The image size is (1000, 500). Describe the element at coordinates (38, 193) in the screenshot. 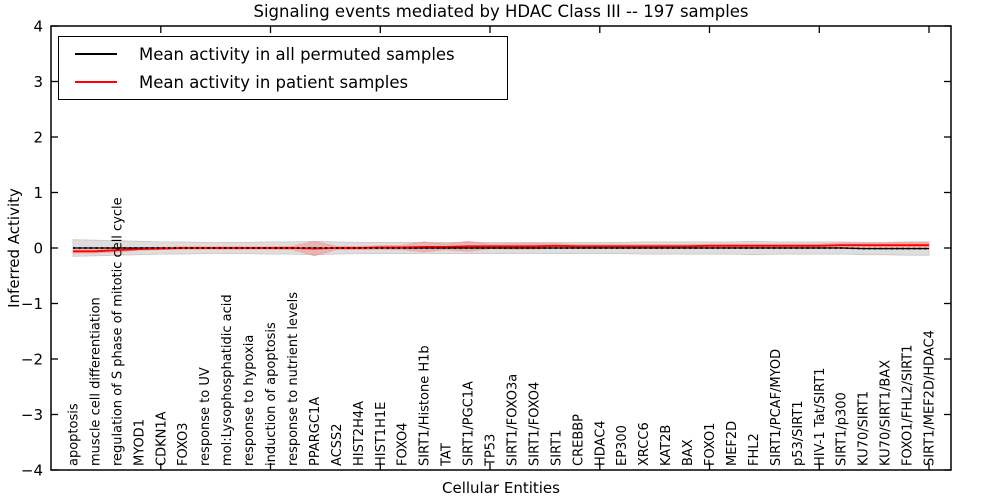

I see `y-tick-label: 1` at that location.